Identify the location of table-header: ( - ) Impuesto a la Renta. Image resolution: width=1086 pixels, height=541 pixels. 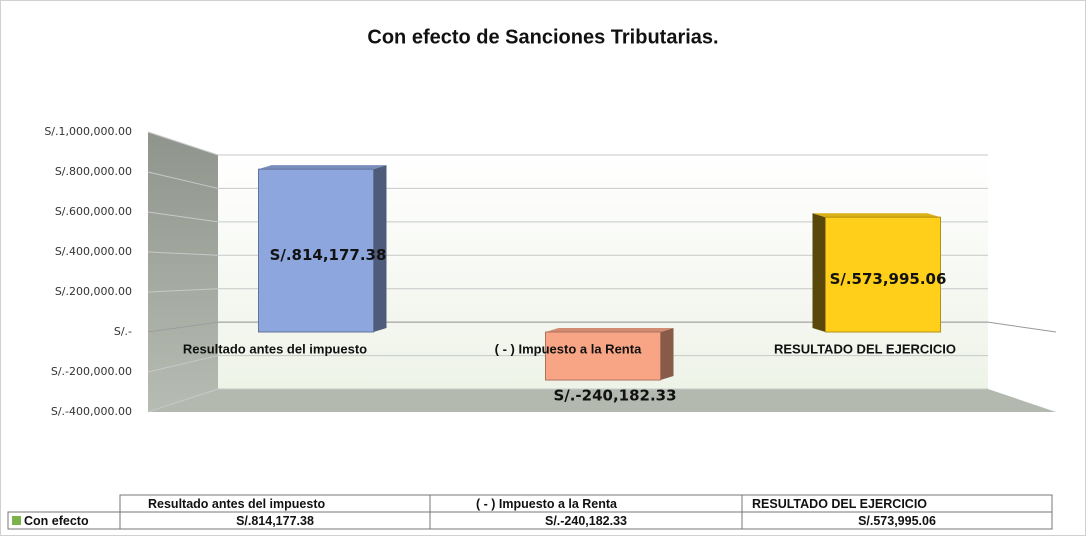
(547, 504).